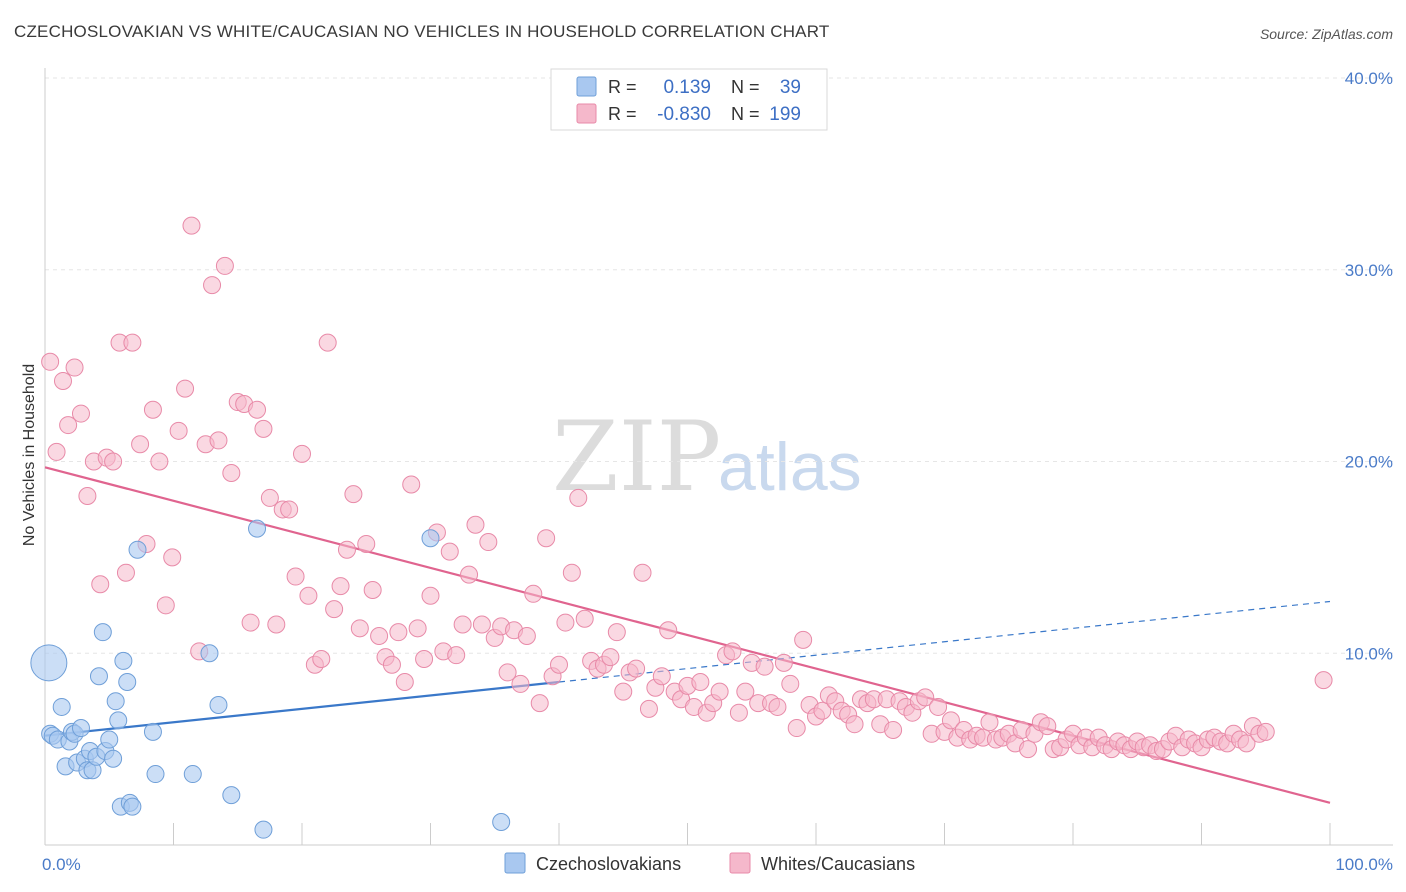  What do you see at coordinates (740, 863) in the screenshot?
I see `series-legend-swatch-pink` at bounding box center [740, 863].